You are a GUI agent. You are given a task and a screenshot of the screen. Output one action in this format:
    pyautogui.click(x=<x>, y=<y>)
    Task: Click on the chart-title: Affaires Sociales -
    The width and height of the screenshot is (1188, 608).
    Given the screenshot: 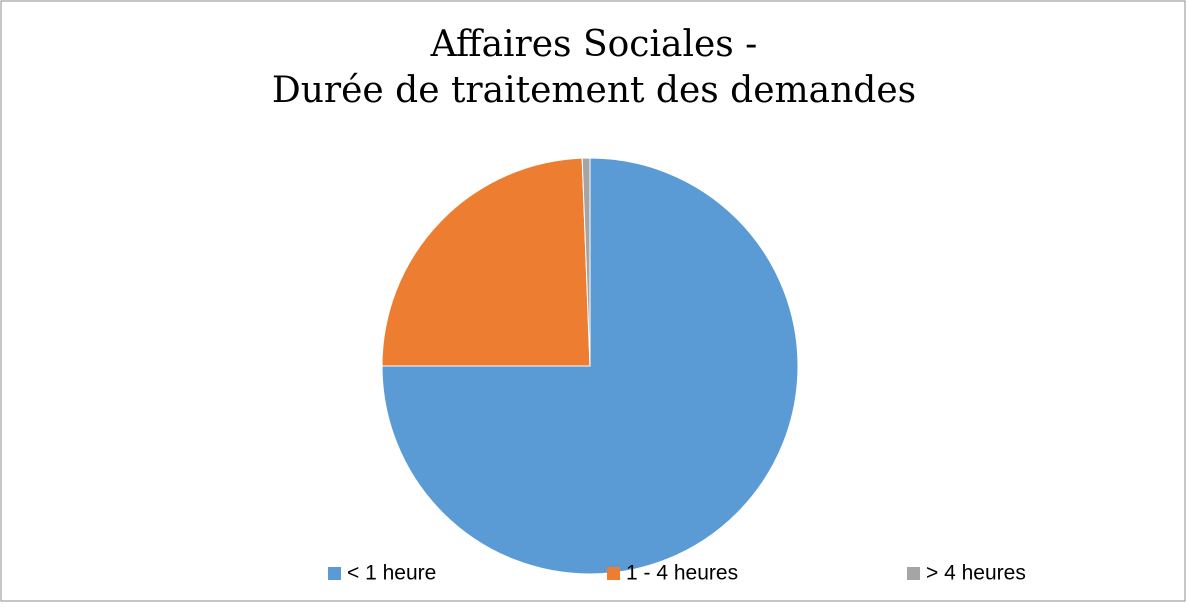 What is the action you would take?
    pyautogui.click(x=594, y=44)
    